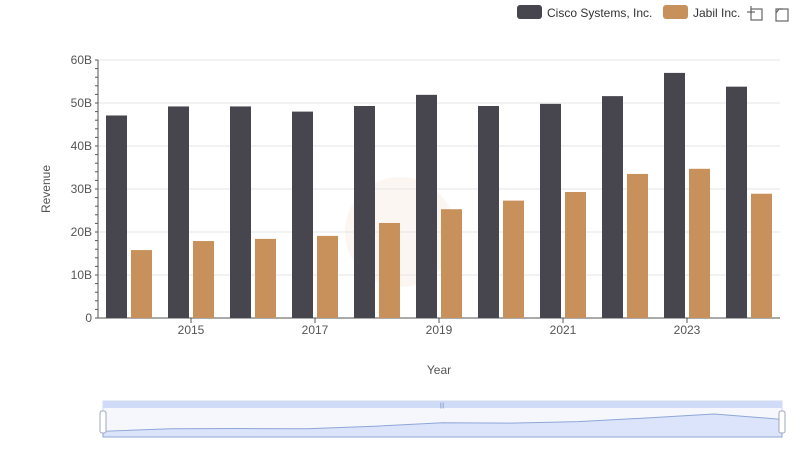 Image resolution: width=800 pixels, height=461 pixels. I want to click on y-tick-label: 60B, so click(81, 60).